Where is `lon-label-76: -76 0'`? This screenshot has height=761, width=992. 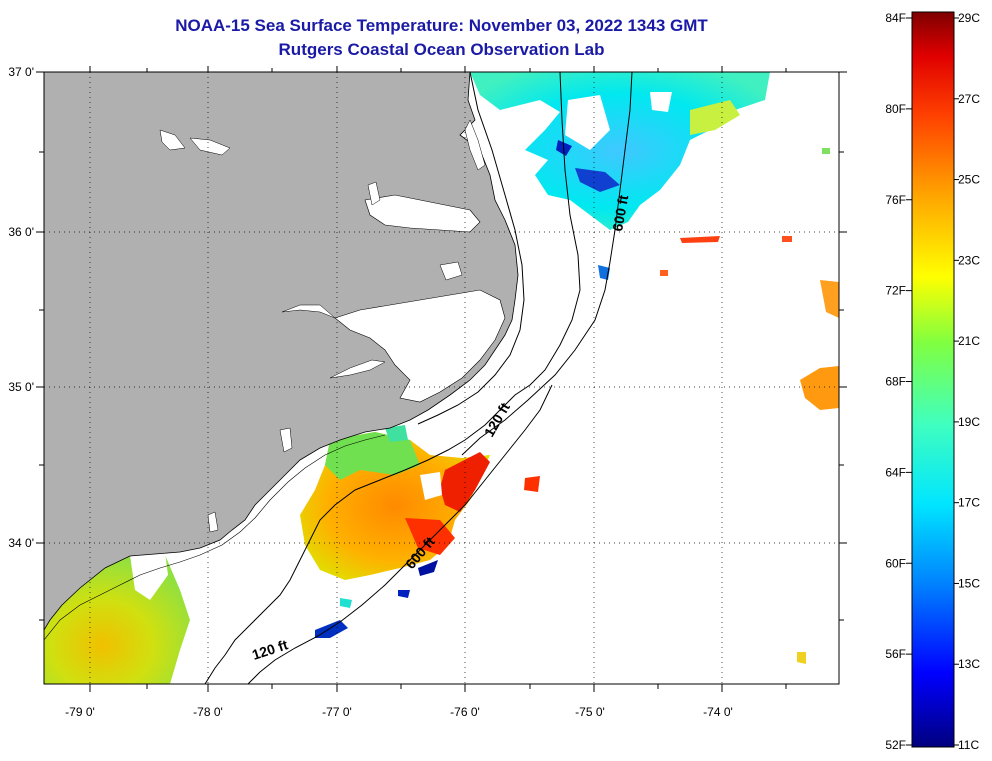
lon-label-76: -76 0' is located at coordinates (465, 712).